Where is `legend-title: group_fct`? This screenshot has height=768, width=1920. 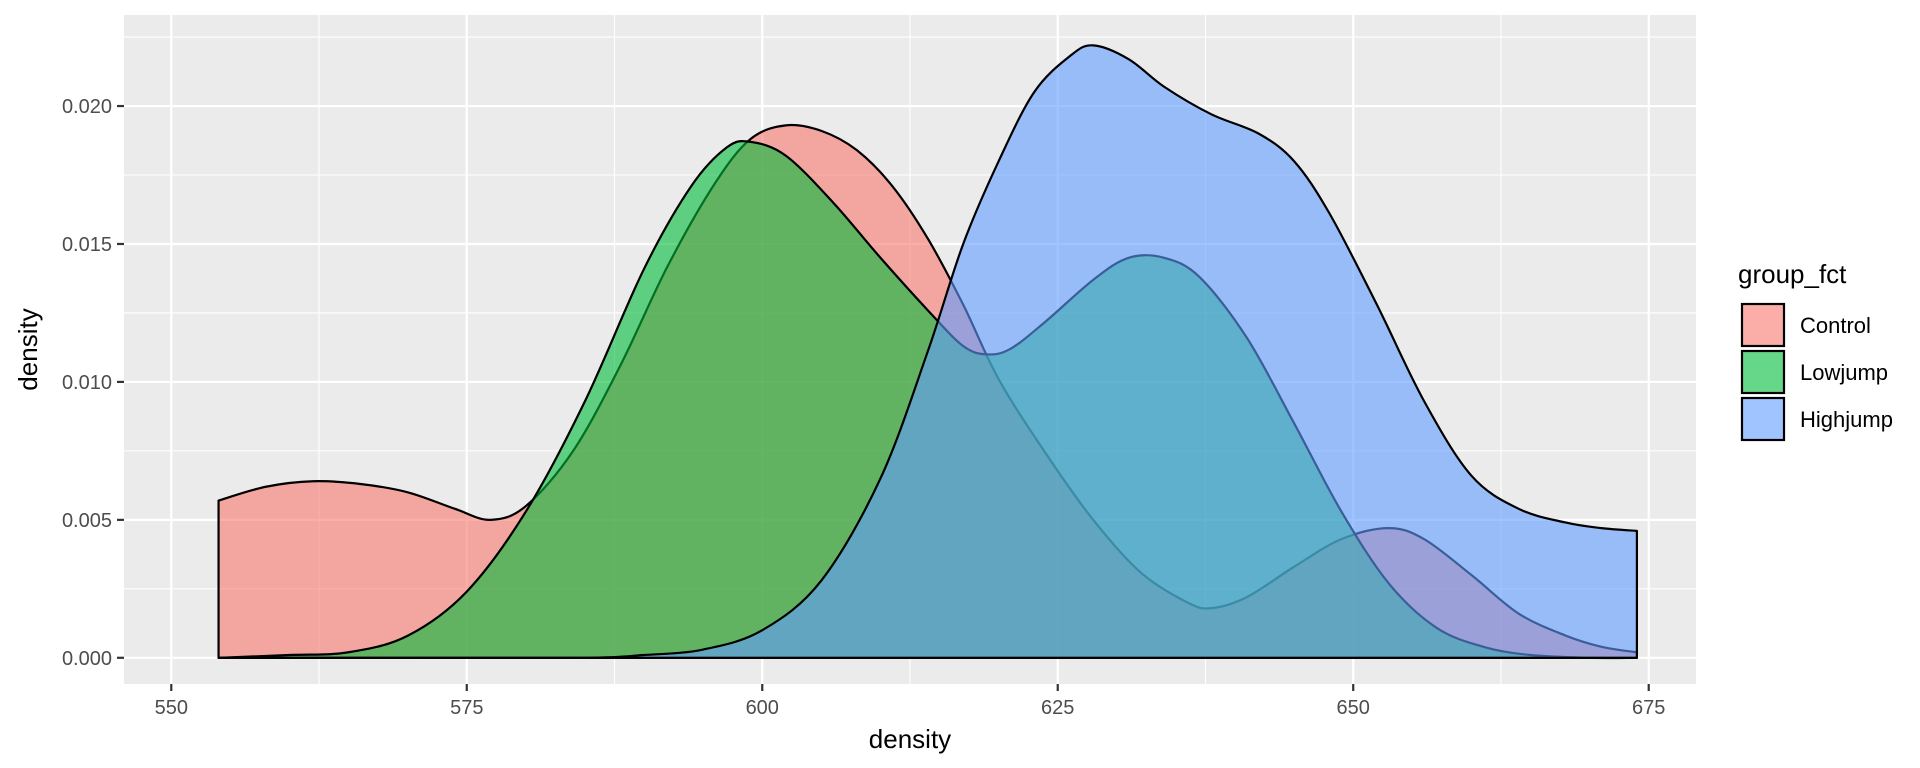
legend-title: group_fct is located at coordinates (1792, 274).